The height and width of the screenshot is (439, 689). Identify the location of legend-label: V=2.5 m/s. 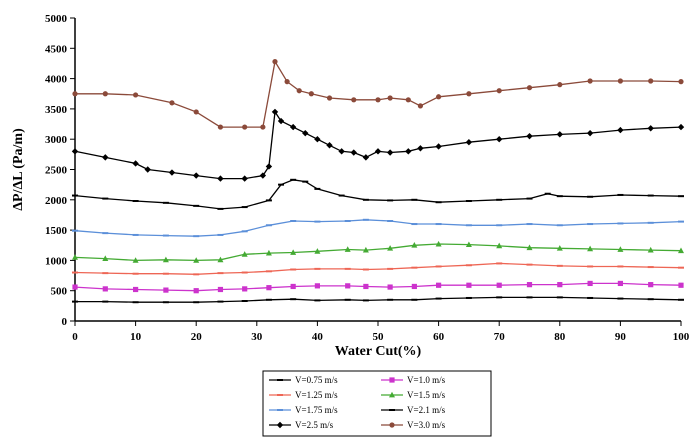
(314, 425).